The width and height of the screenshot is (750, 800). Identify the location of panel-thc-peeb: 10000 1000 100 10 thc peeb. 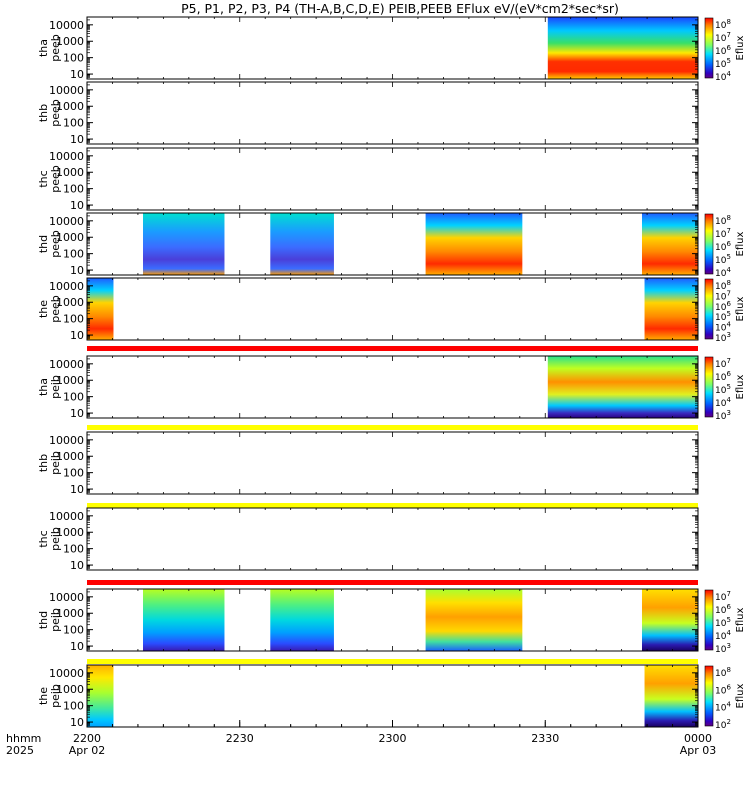
(368, 179).